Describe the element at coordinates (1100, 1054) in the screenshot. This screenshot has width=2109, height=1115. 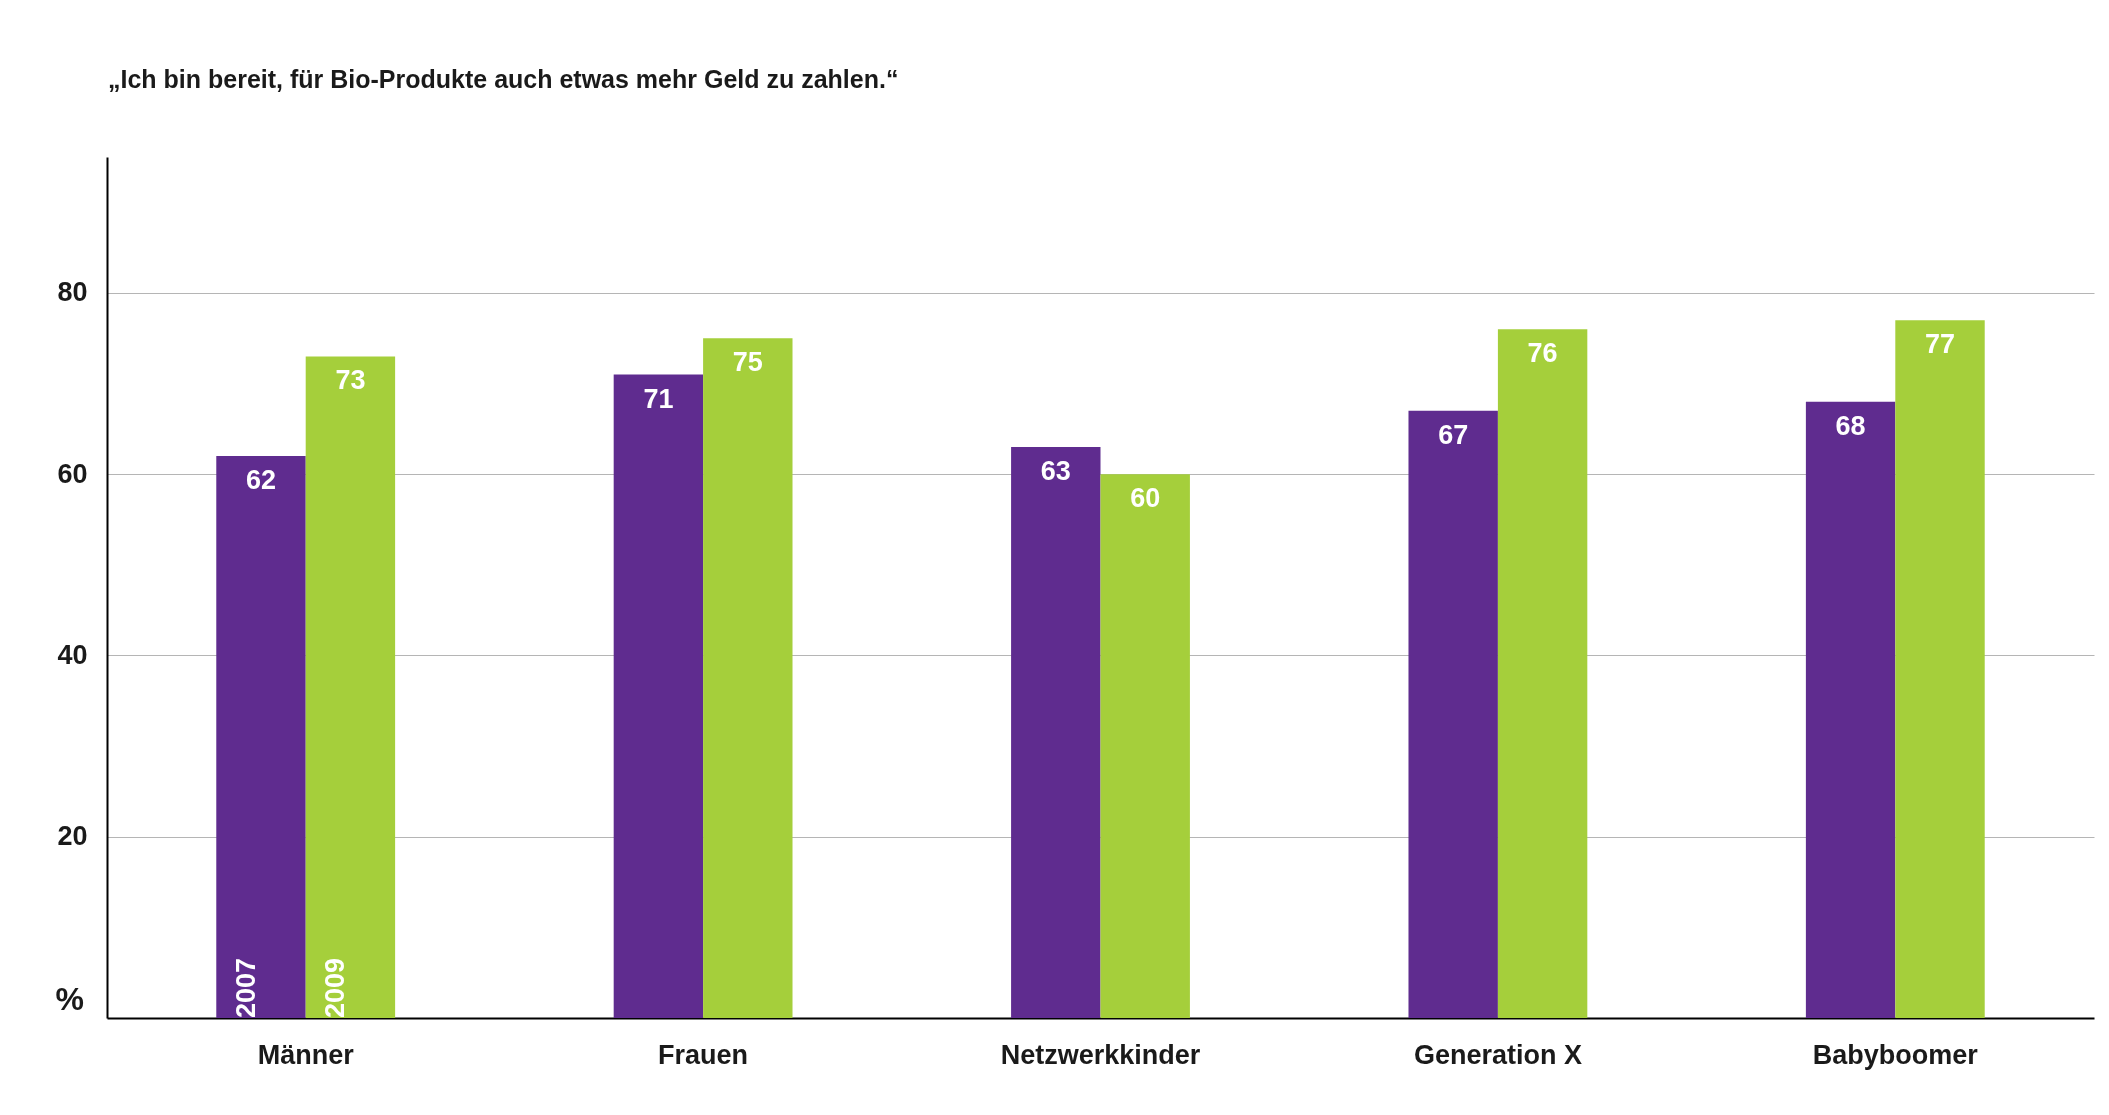
I see `x-tick-label: Netzwerkkinder` at that location.